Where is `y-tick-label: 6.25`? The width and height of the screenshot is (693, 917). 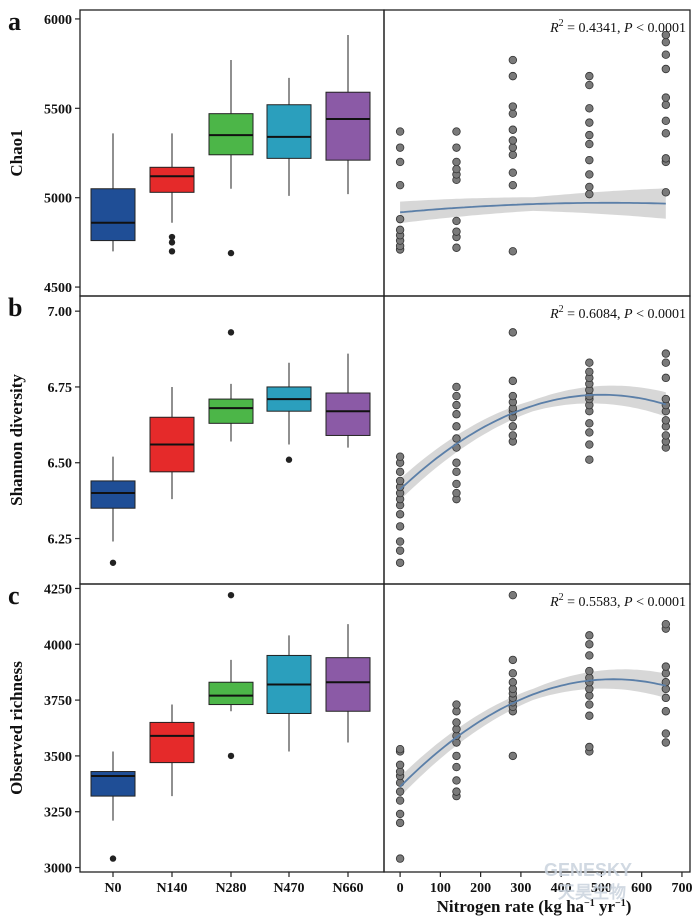
y-tick-label: 6.25 is located at coordinates (60, 540).